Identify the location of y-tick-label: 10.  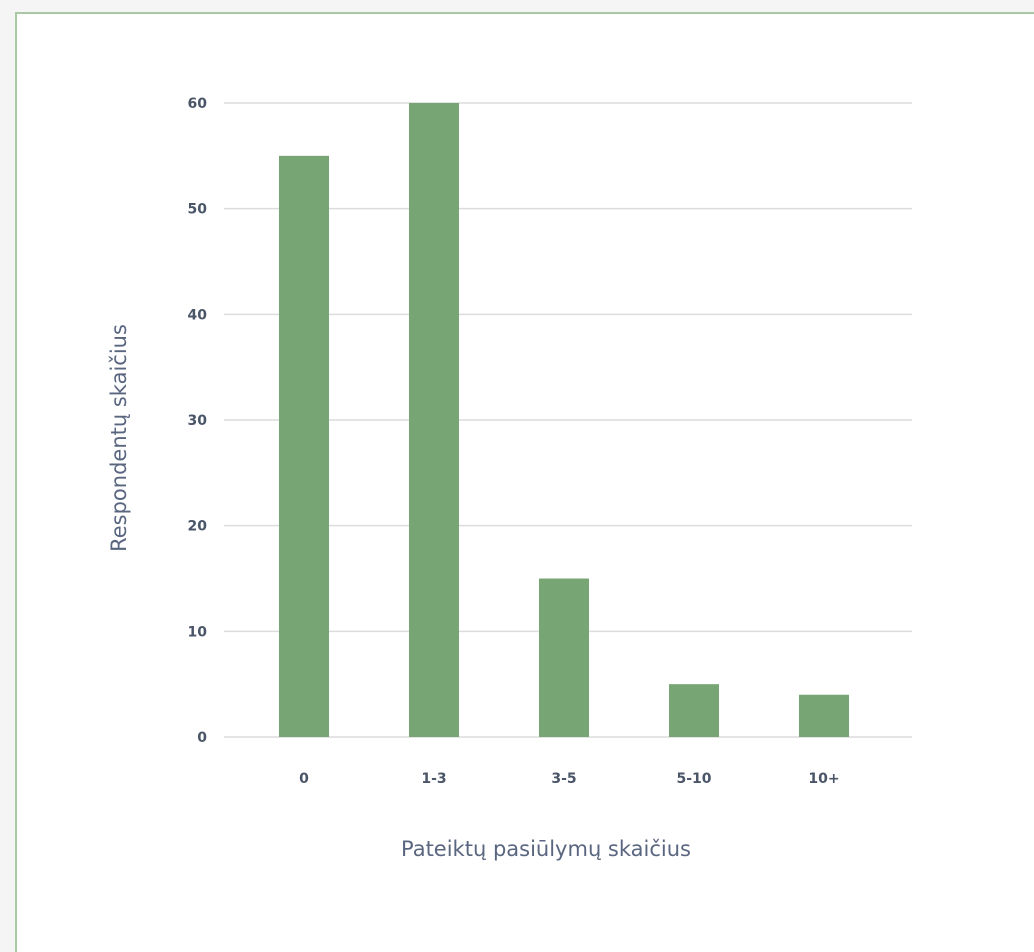
(198, 632).